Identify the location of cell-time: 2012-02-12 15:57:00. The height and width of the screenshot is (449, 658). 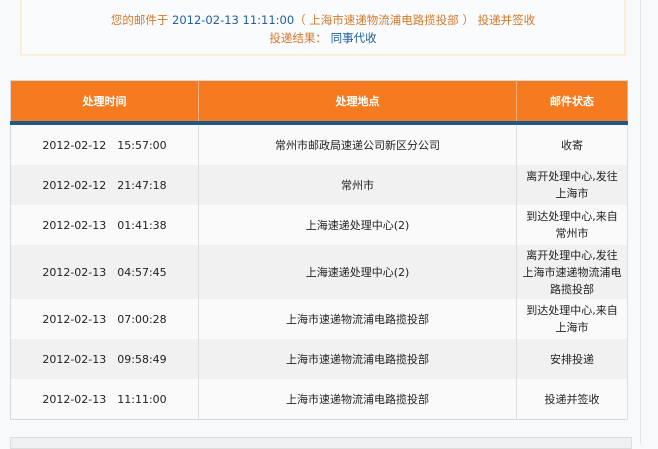
(104, 144).